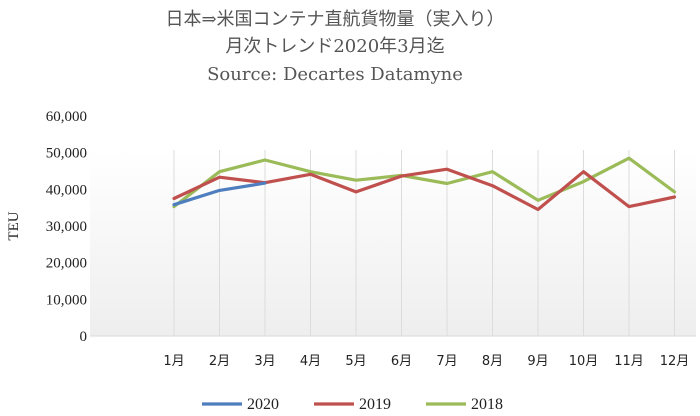  I want to click on legend-label-2020: 2020, so click(263, 404).